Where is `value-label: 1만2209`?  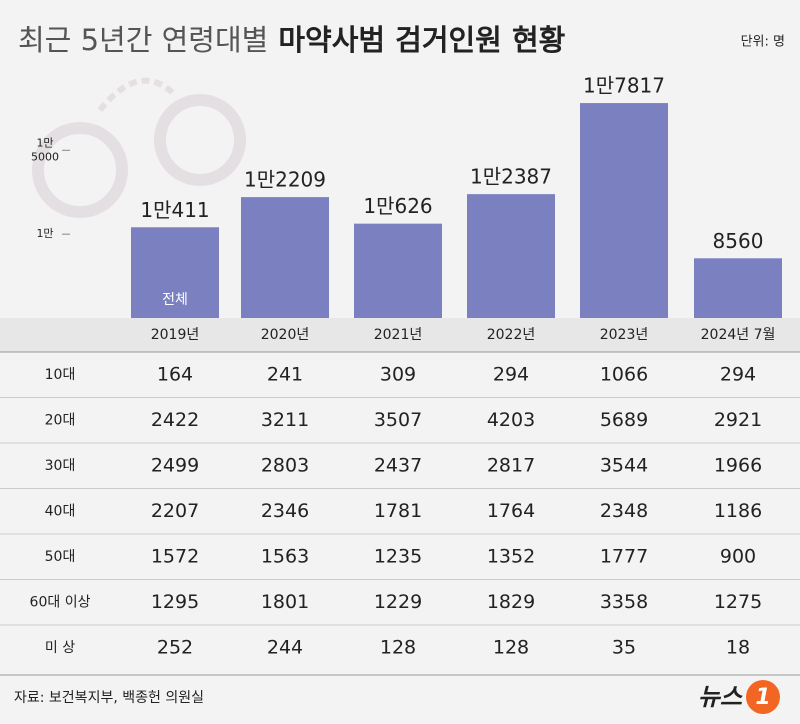 value-label: 1만2209 is located at coordinates (285, 180).